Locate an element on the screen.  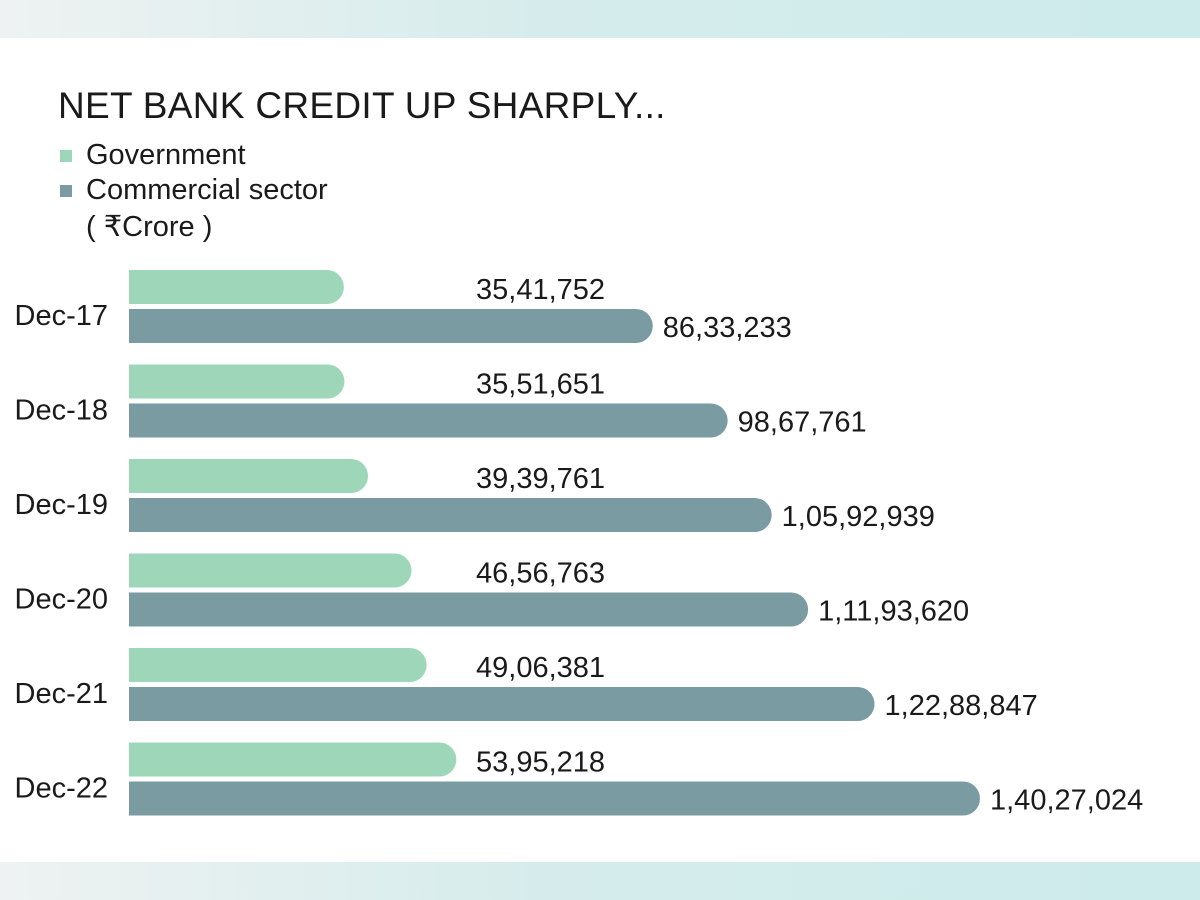
category-label-dec-22: Dec-22 is located at coordinates (62, 789).